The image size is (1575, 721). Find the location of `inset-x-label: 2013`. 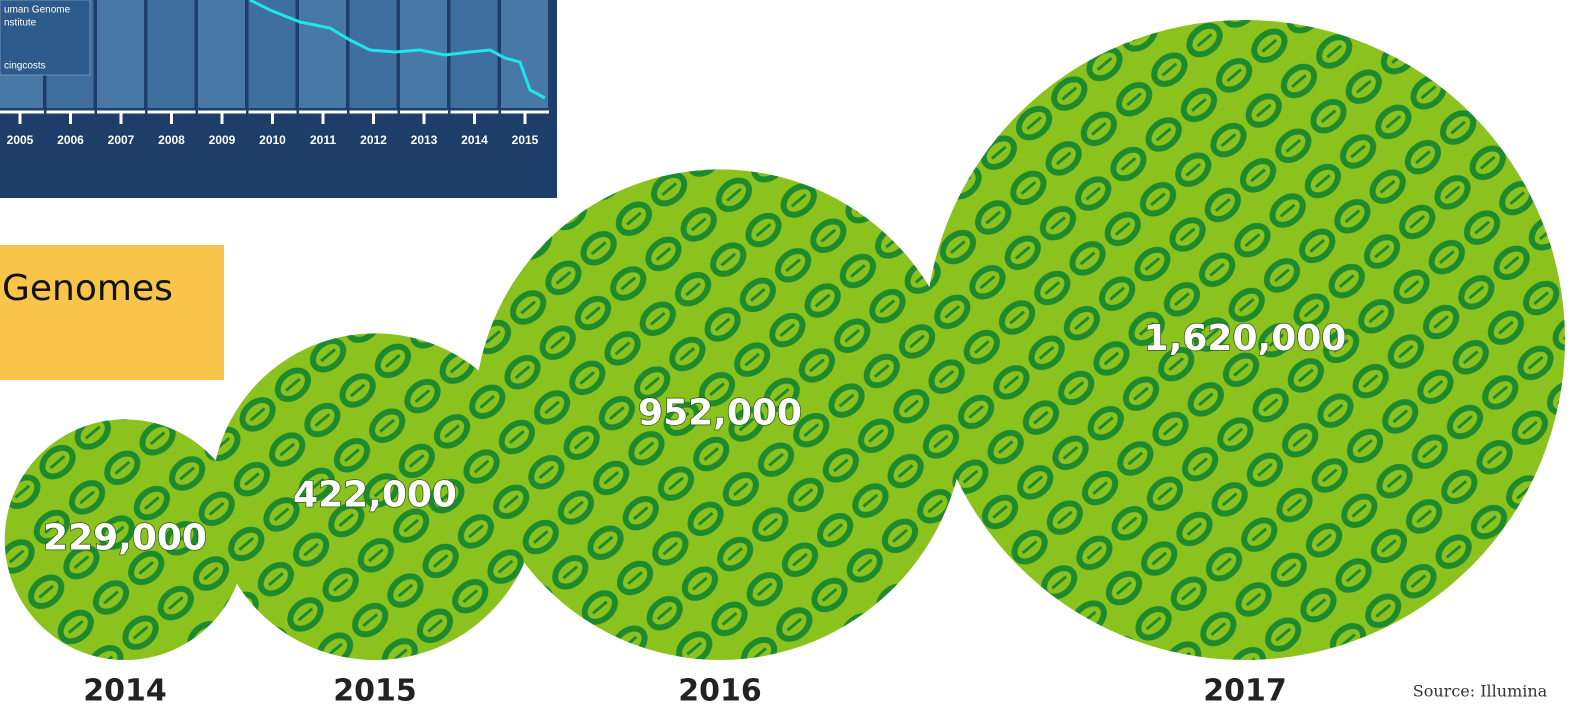

inset-x-label: 2013 is located at coordinates (424, 140).